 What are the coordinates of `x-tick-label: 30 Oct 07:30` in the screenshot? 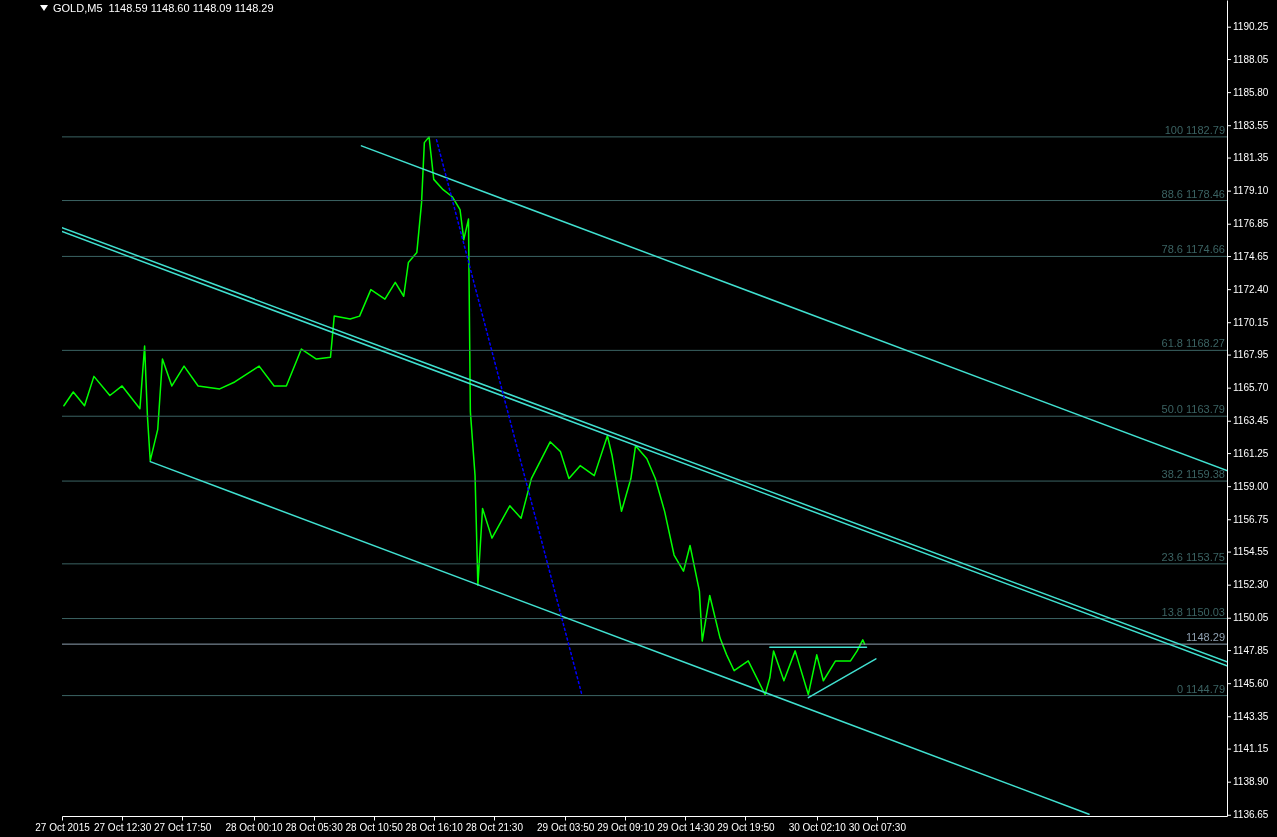 It's located at (877, 827).